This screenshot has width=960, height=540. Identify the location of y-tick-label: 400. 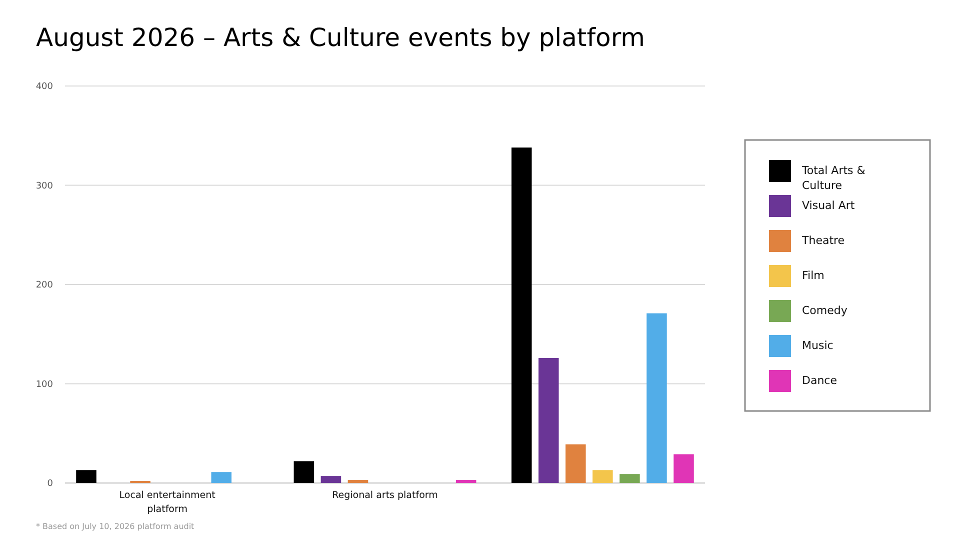
(45, 87).